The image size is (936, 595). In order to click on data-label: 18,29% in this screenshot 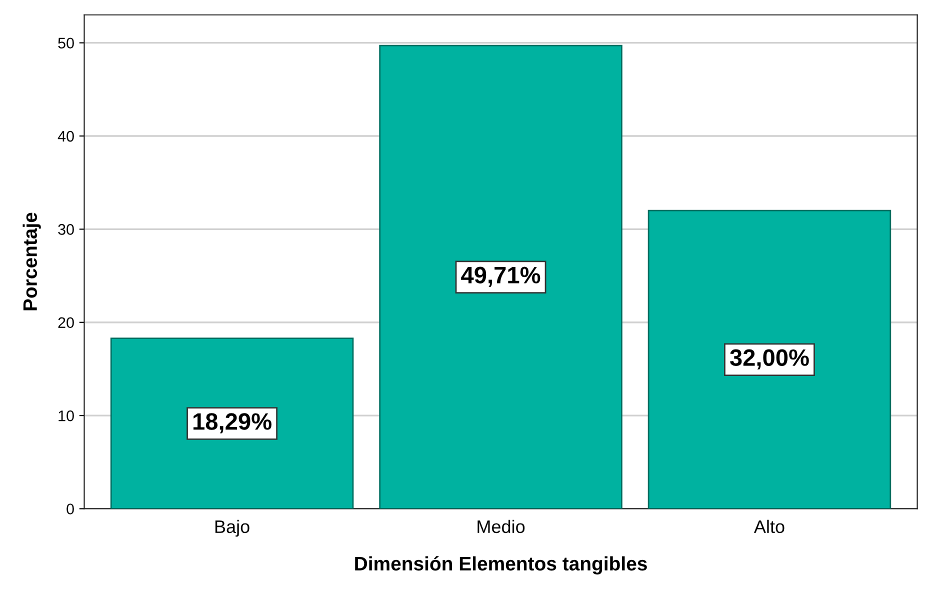, I will do `click(232, 423)`.